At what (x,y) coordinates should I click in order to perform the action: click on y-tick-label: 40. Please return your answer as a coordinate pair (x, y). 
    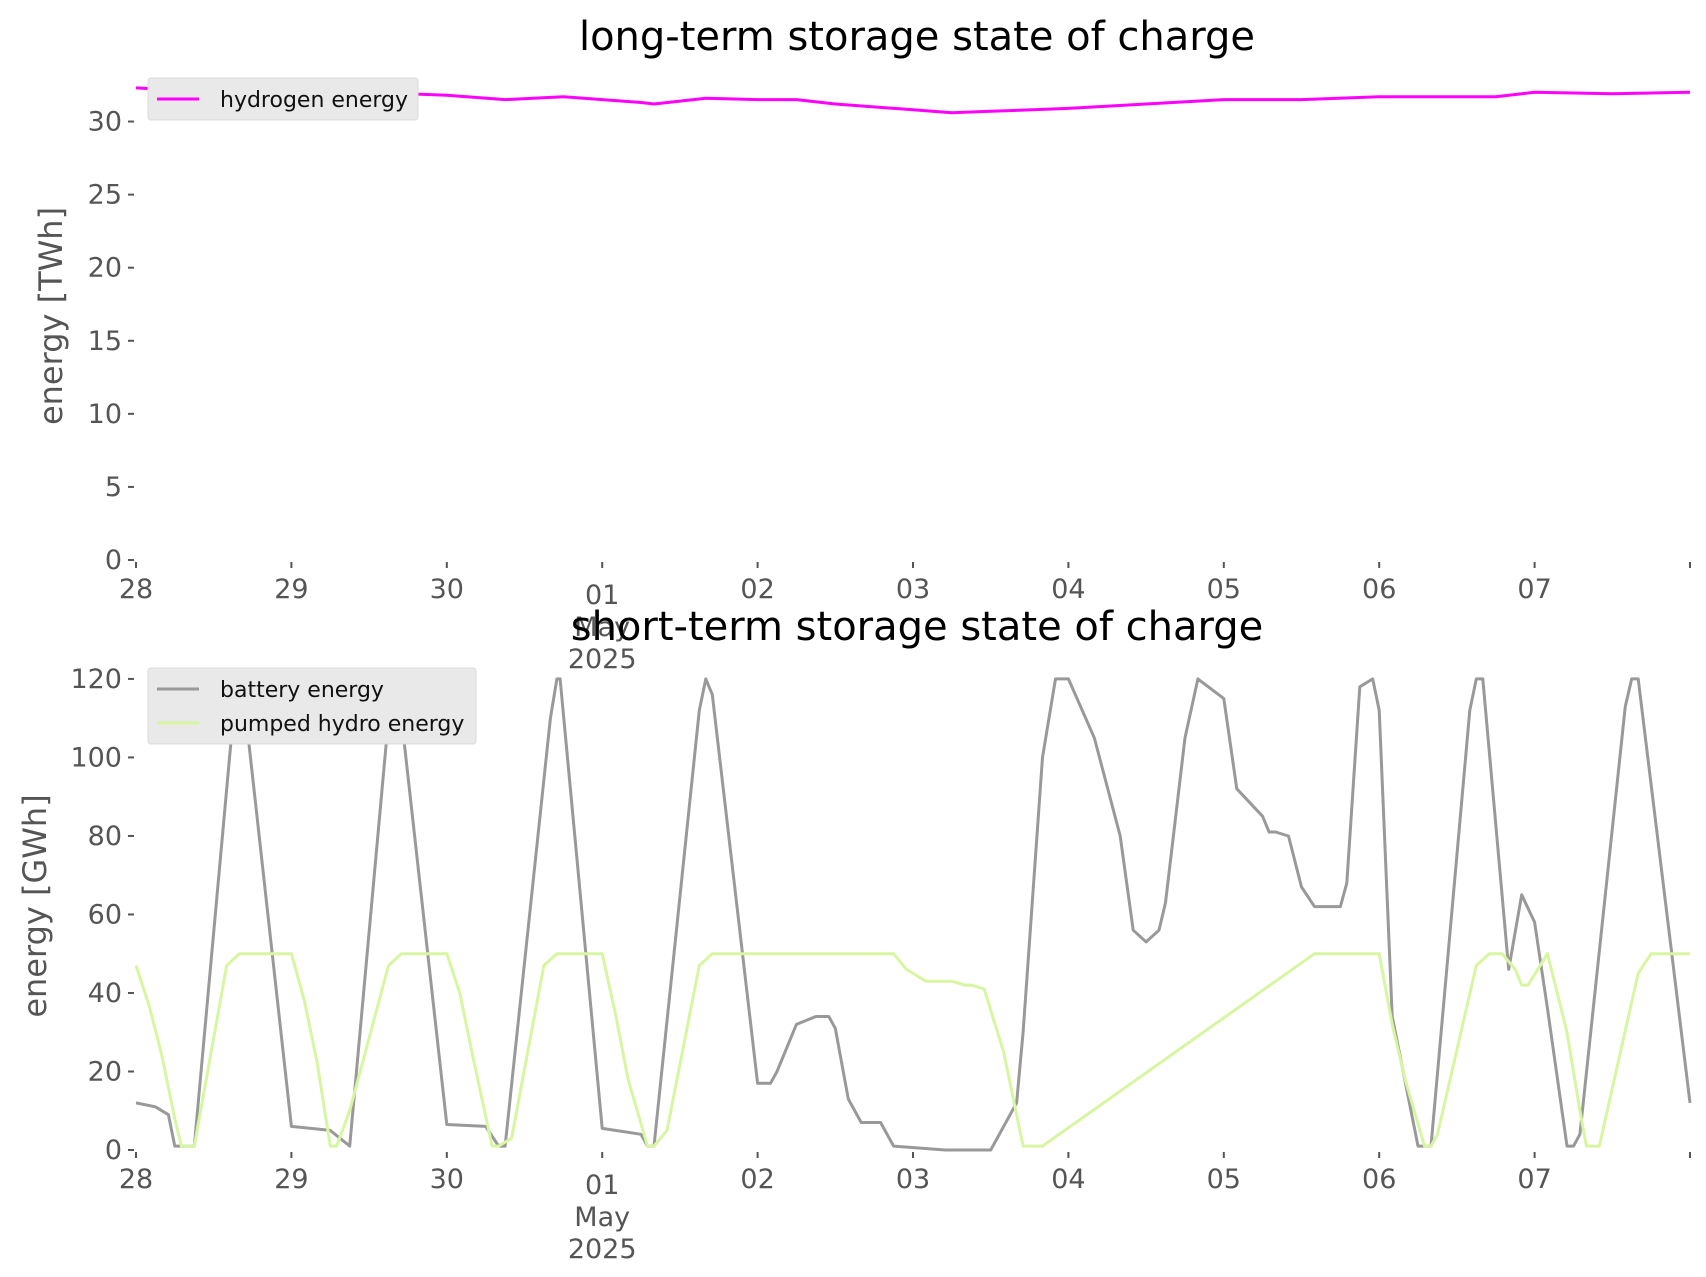
    Looking at the image, I should click on (105, 993).